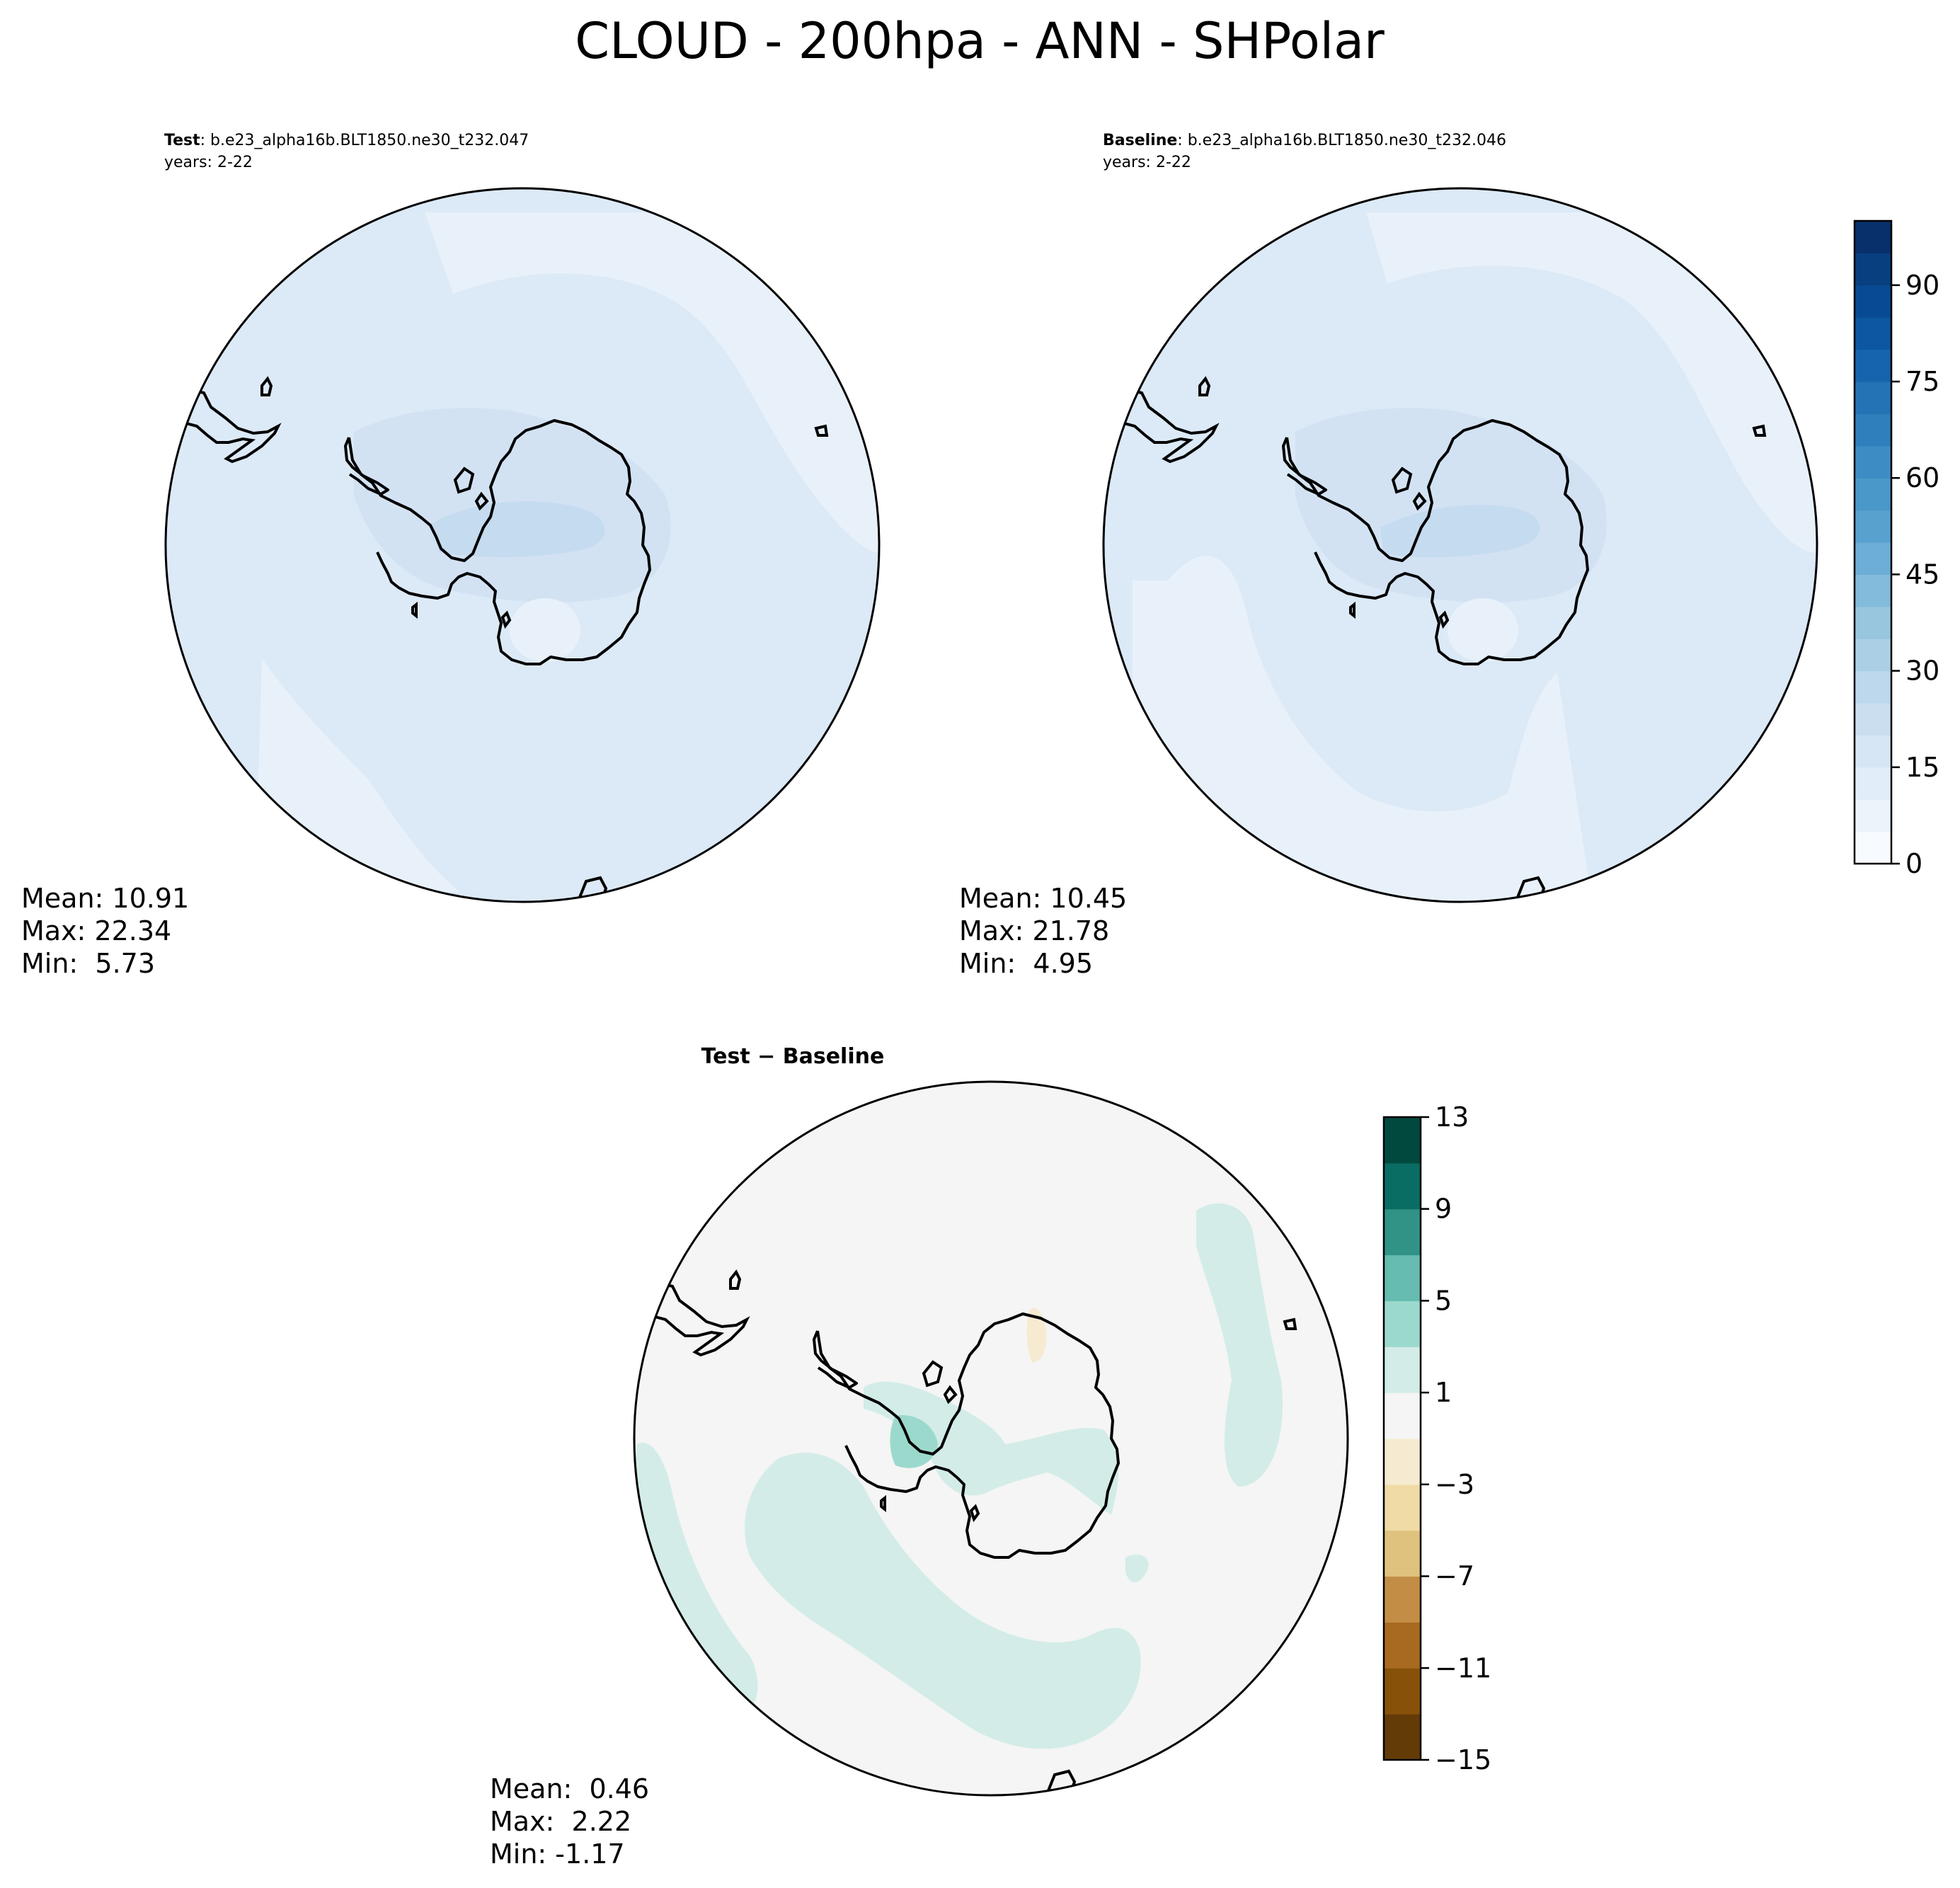 Image resolution: width=1960 pixels, height=1888 pixels. What do you see at coordinates (182, 140) in the screenshot?
I see `test-label-bold: Test` at bounding box center [182, 140].